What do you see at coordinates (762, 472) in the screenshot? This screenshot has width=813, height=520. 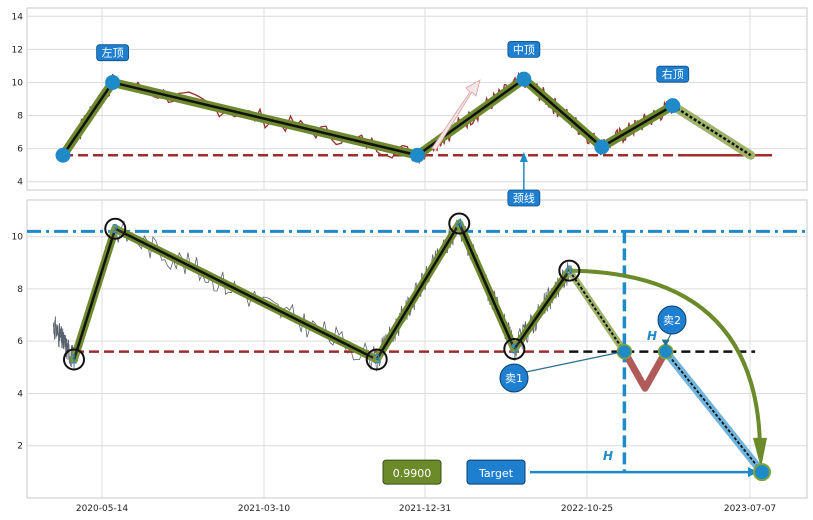 I see `target-point-marker` at bounding box center [762, 472].